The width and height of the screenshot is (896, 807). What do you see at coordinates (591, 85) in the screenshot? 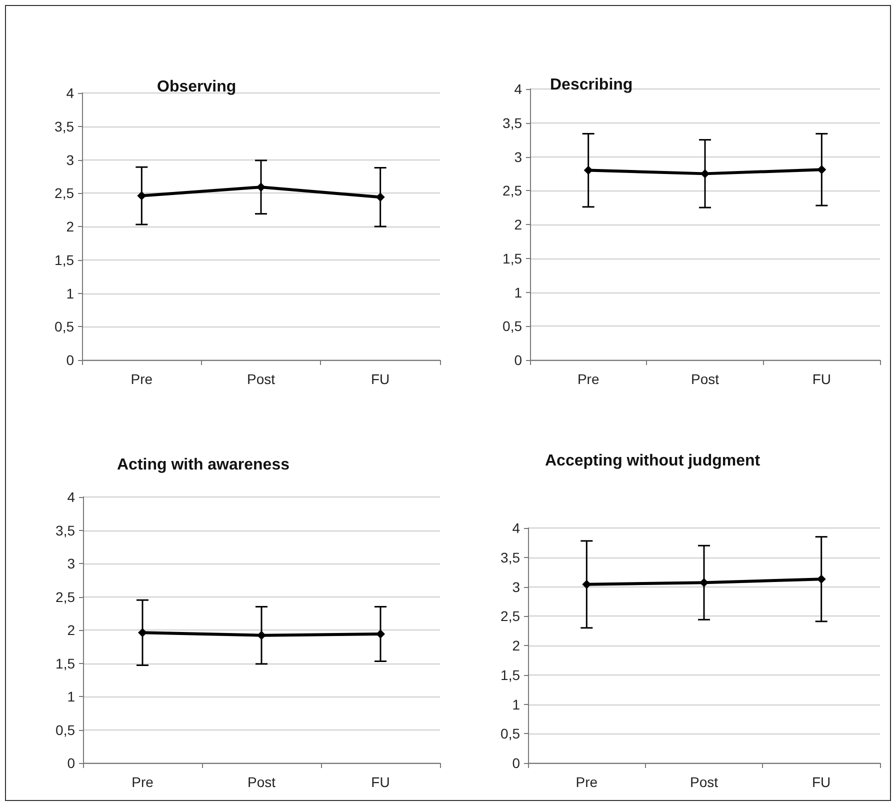
I see `chart-title: Describing` at bounding box center [591, 85].